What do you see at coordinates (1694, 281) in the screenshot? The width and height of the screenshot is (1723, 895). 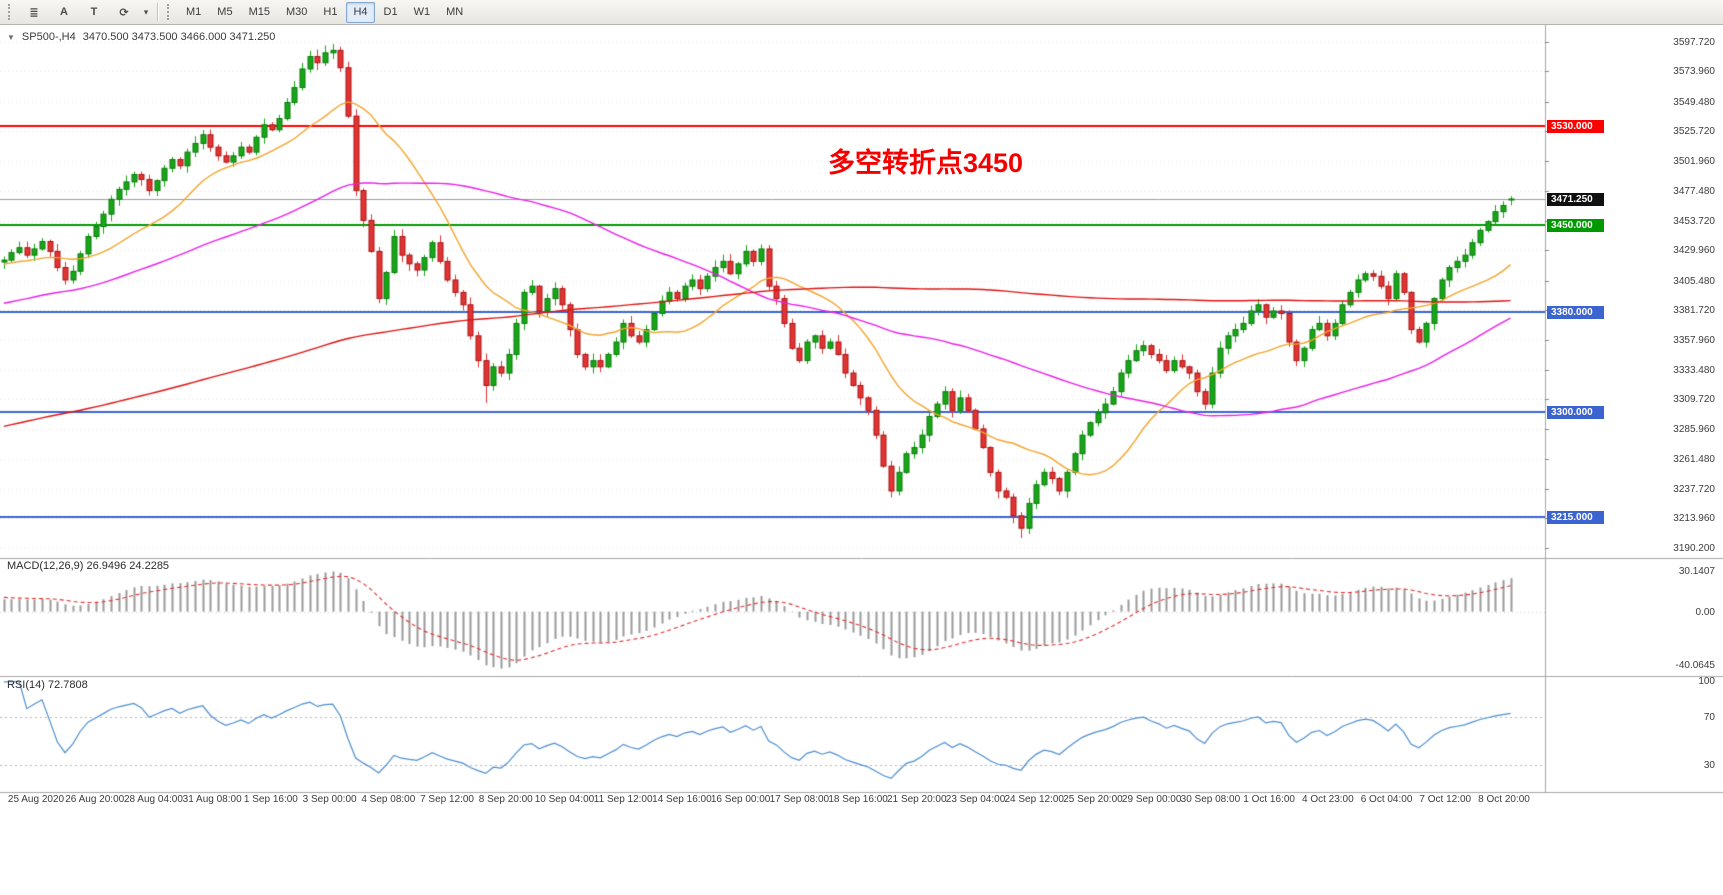 I see `price-tick-label: 3405.480` at bounding box center [1694, 281].